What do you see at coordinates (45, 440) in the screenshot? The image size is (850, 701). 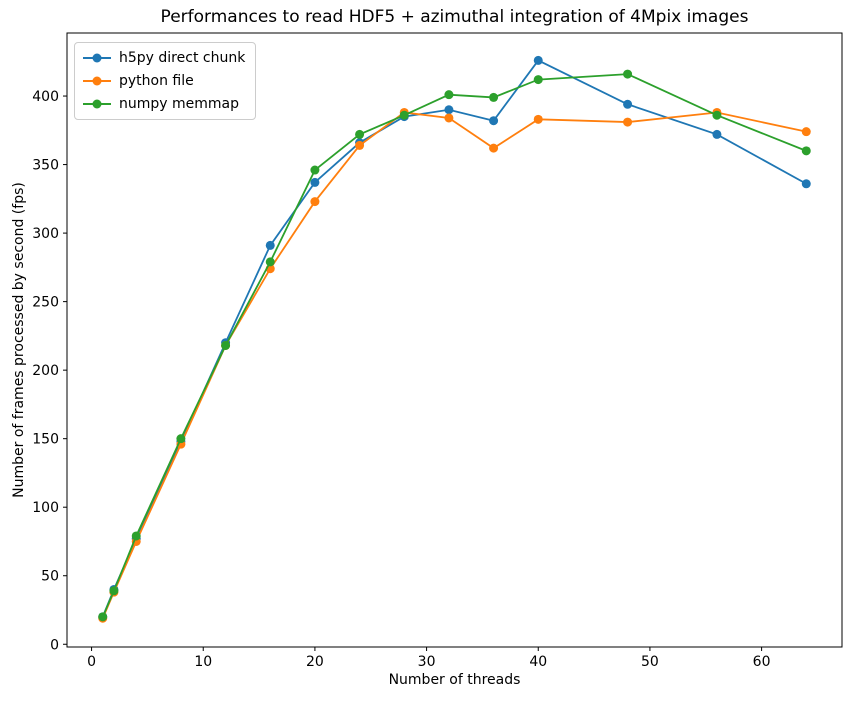 I see `svg-text: 150` at bounding box center [45, 440].